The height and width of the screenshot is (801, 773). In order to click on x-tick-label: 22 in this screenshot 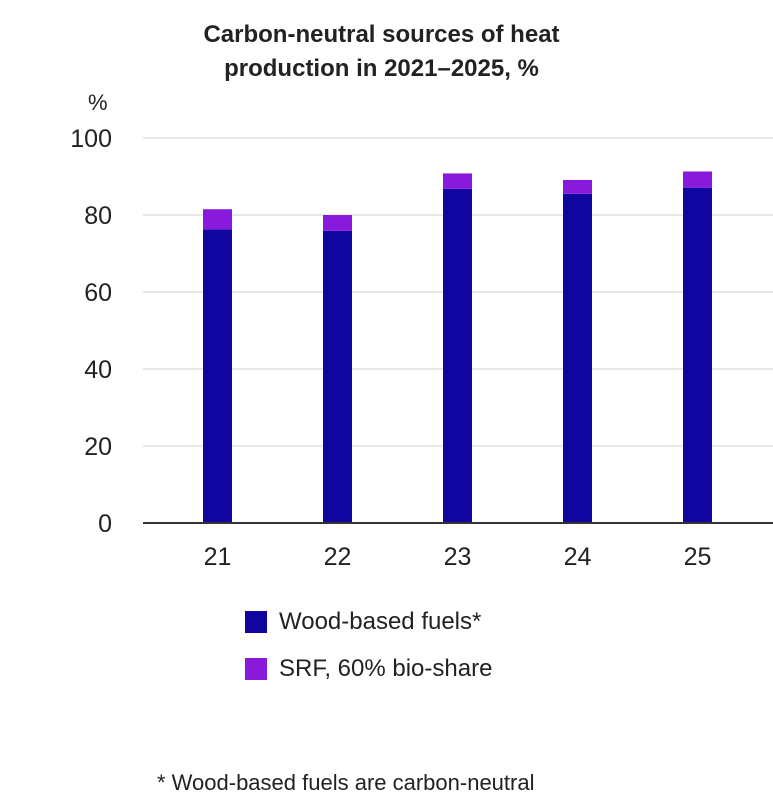, I will do `click(338, 557)`.